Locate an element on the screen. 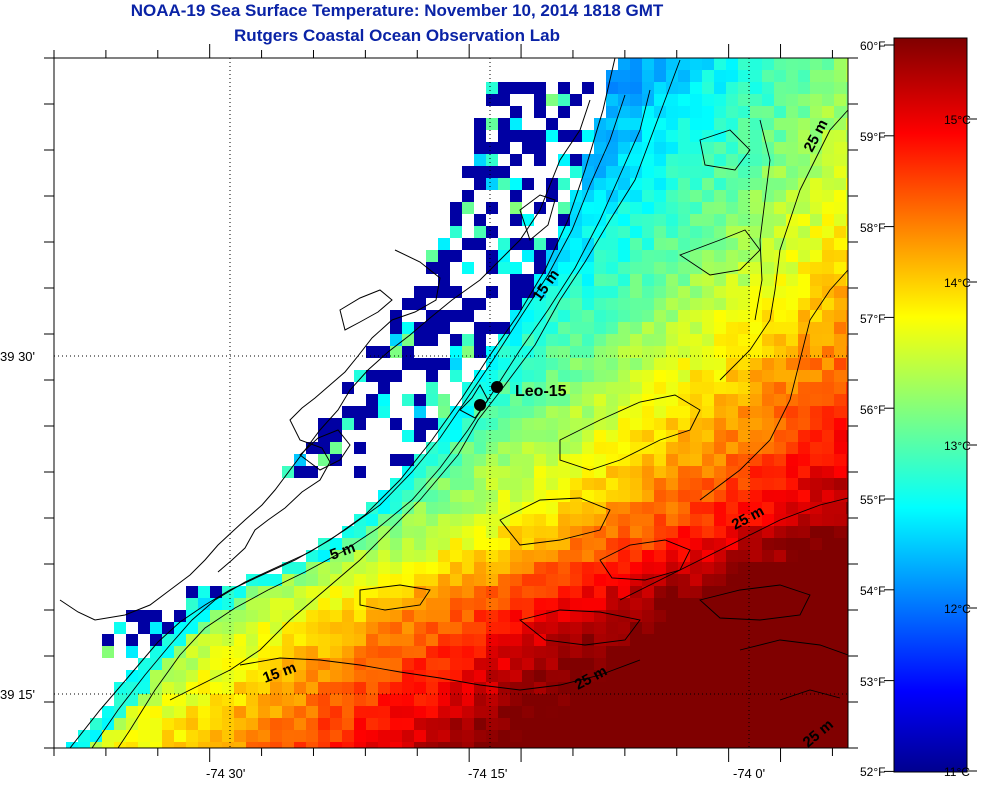 This screenshot has width=984, height=785. cb-c-12: 12°C is located at coordinates (957, 609).